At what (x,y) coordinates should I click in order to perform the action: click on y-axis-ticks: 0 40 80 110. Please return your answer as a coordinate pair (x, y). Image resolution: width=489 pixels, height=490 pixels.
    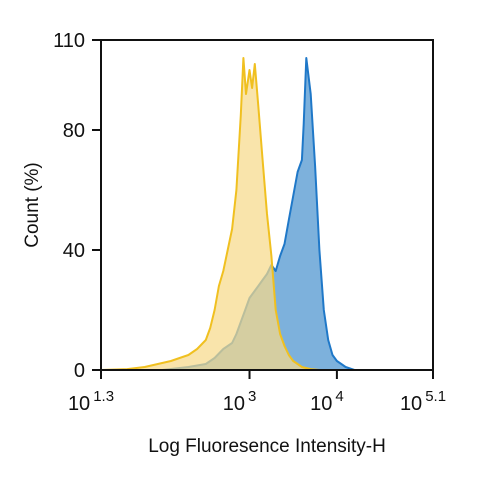
    Looking at the image, I should click on (77, 206).